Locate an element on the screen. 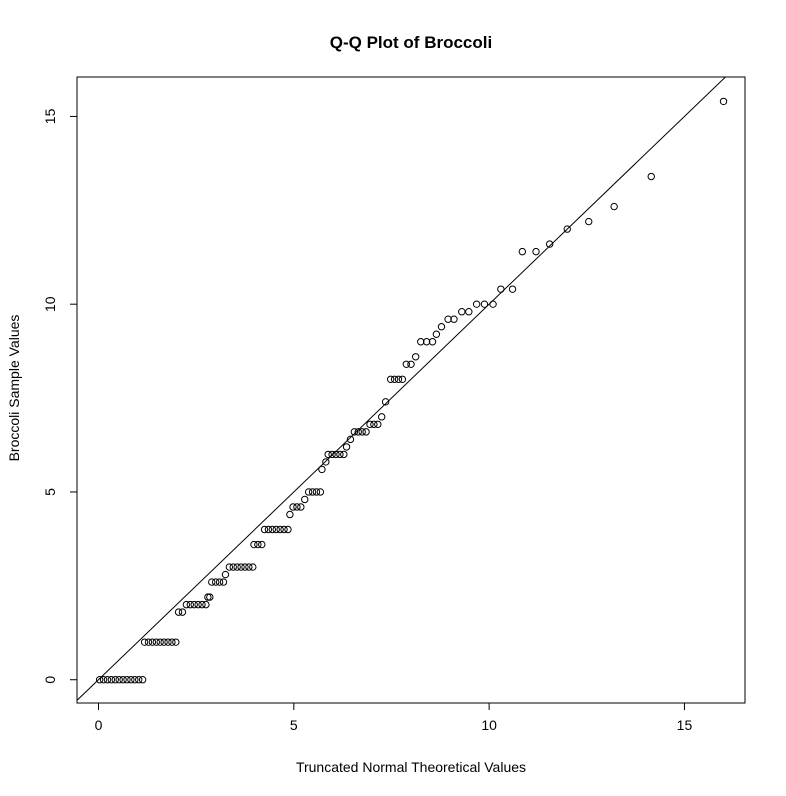 The width and height of the screenshot is (786, 796). x-tick-label: 5 is located at coordinates (294, 725).